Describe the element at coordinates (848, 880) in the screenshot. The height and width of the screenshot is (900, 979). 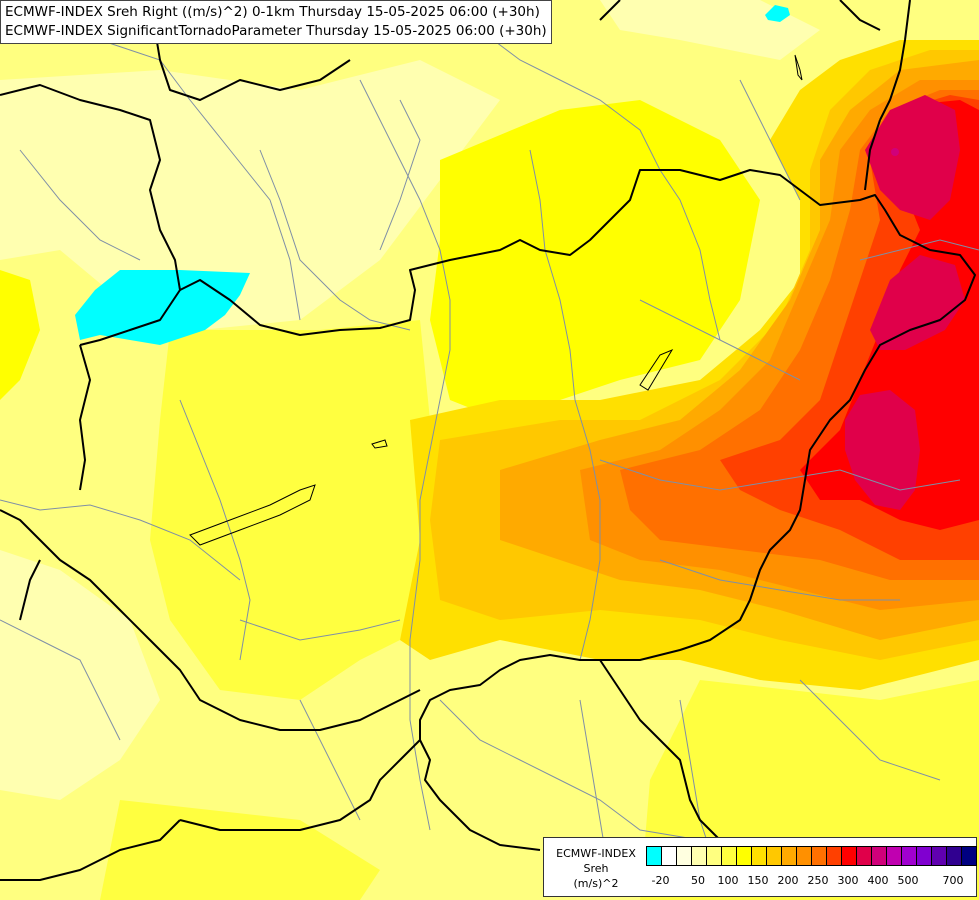
I see `legend-tick-label: 300` at that location.